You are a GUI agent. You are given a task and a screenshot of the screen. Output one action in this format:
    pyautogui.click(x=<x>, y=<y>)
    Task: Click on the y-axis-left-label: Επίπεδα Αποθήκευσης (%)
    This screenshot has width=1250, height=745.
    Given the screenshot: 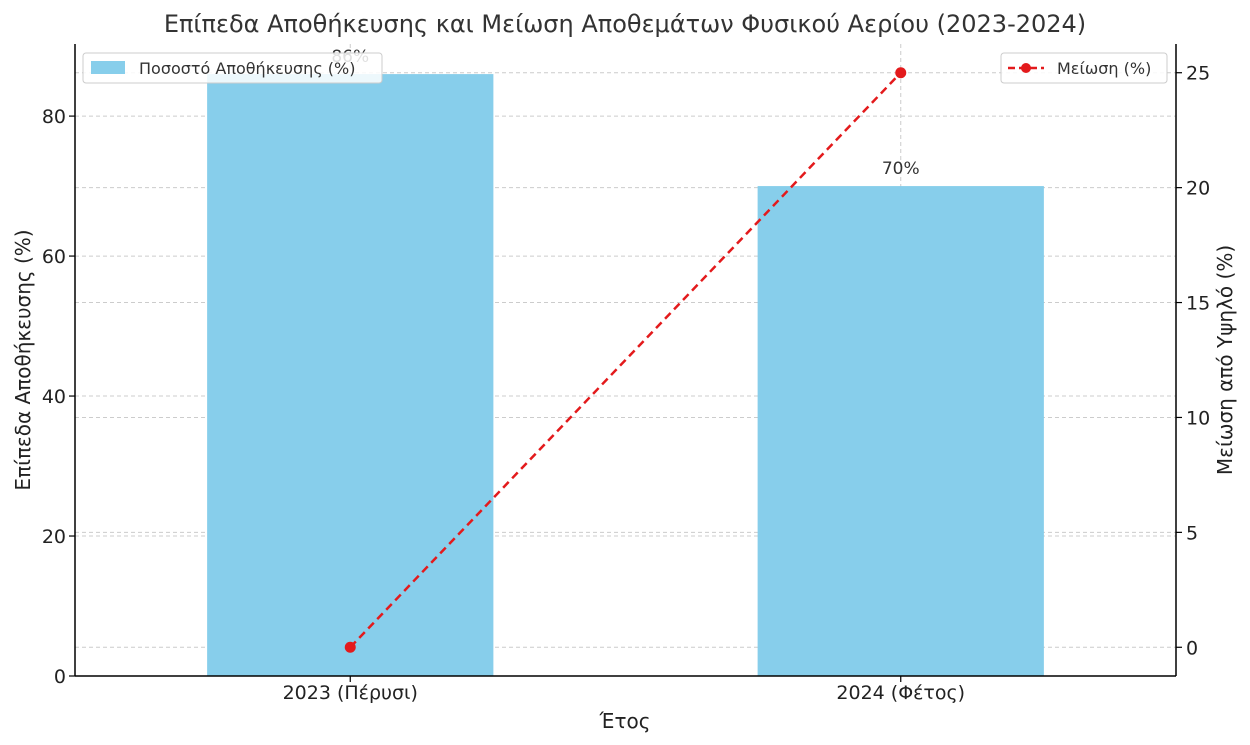 What is the action you would take?
    pyautogui.click(x=23, y=359)
    